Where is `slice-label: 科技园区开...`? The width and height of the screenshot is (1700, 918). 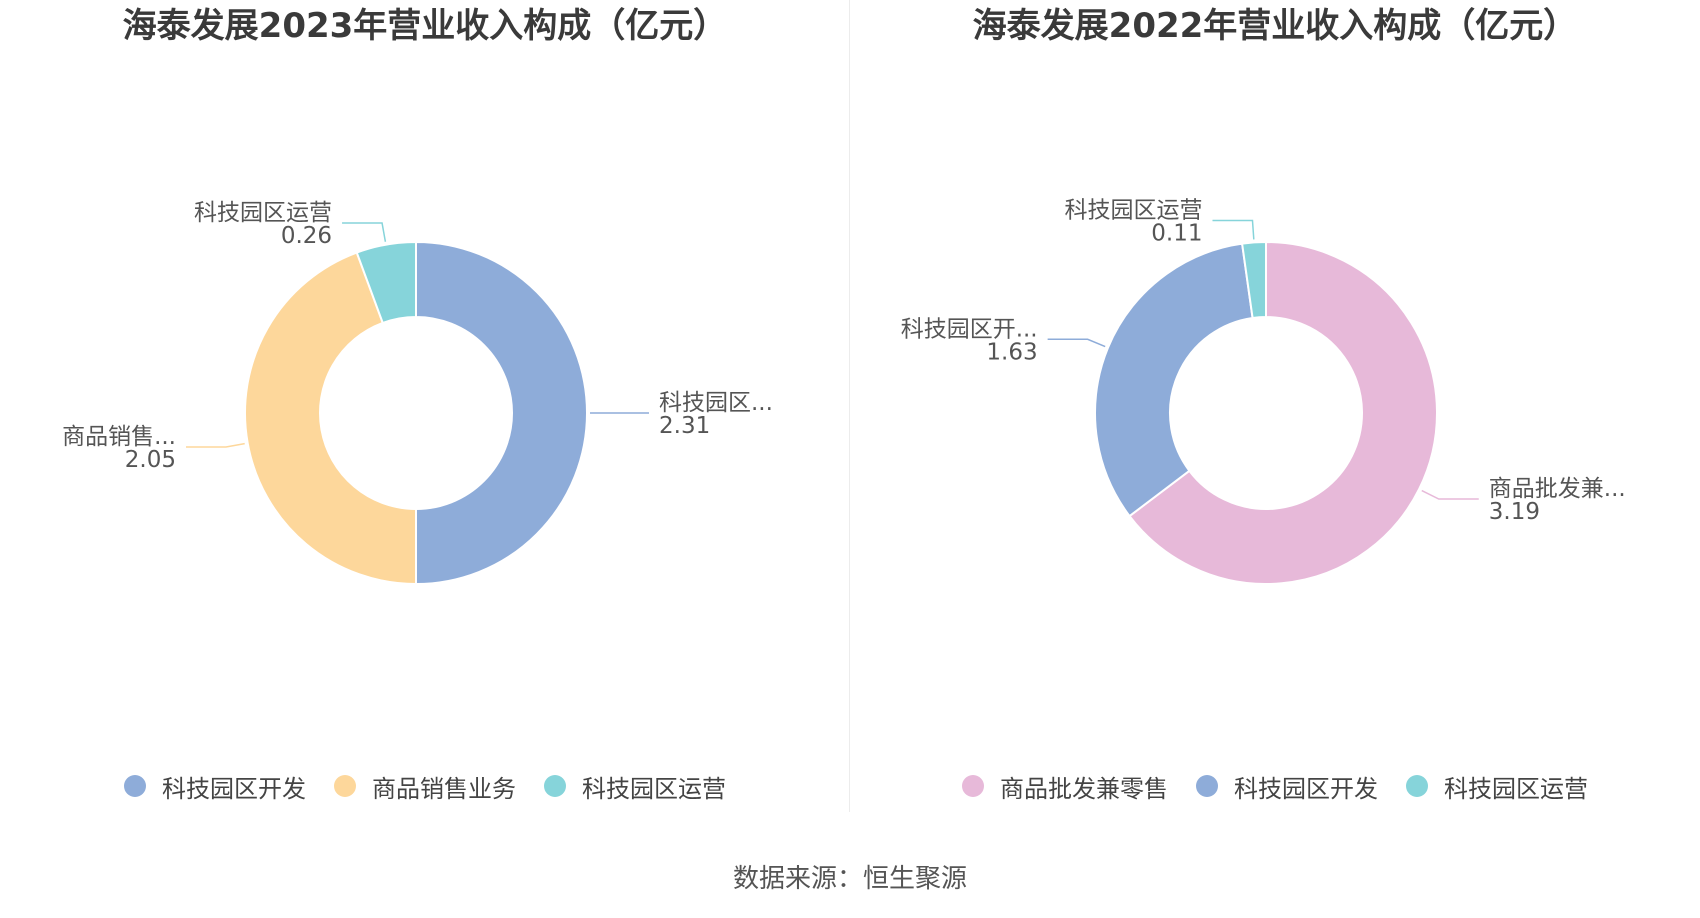 slice-label: 科技园区开... is located at coordinates (969, 329).